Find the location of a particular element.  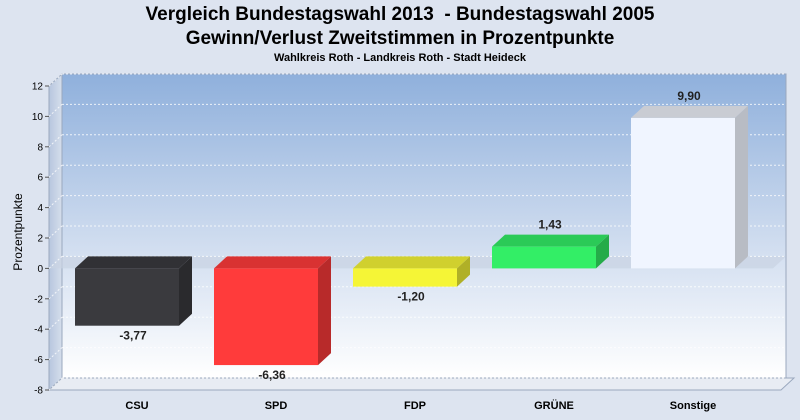

y-tick-label: 10 is located at coordinates (38, 117).